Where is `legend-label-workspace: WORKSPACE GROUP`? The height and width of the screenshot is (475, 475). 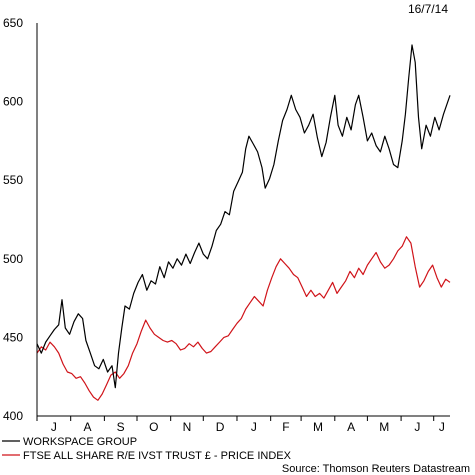
legend-label-workspace: WORKSPACE GROUP is located at coordinates (80, 442).